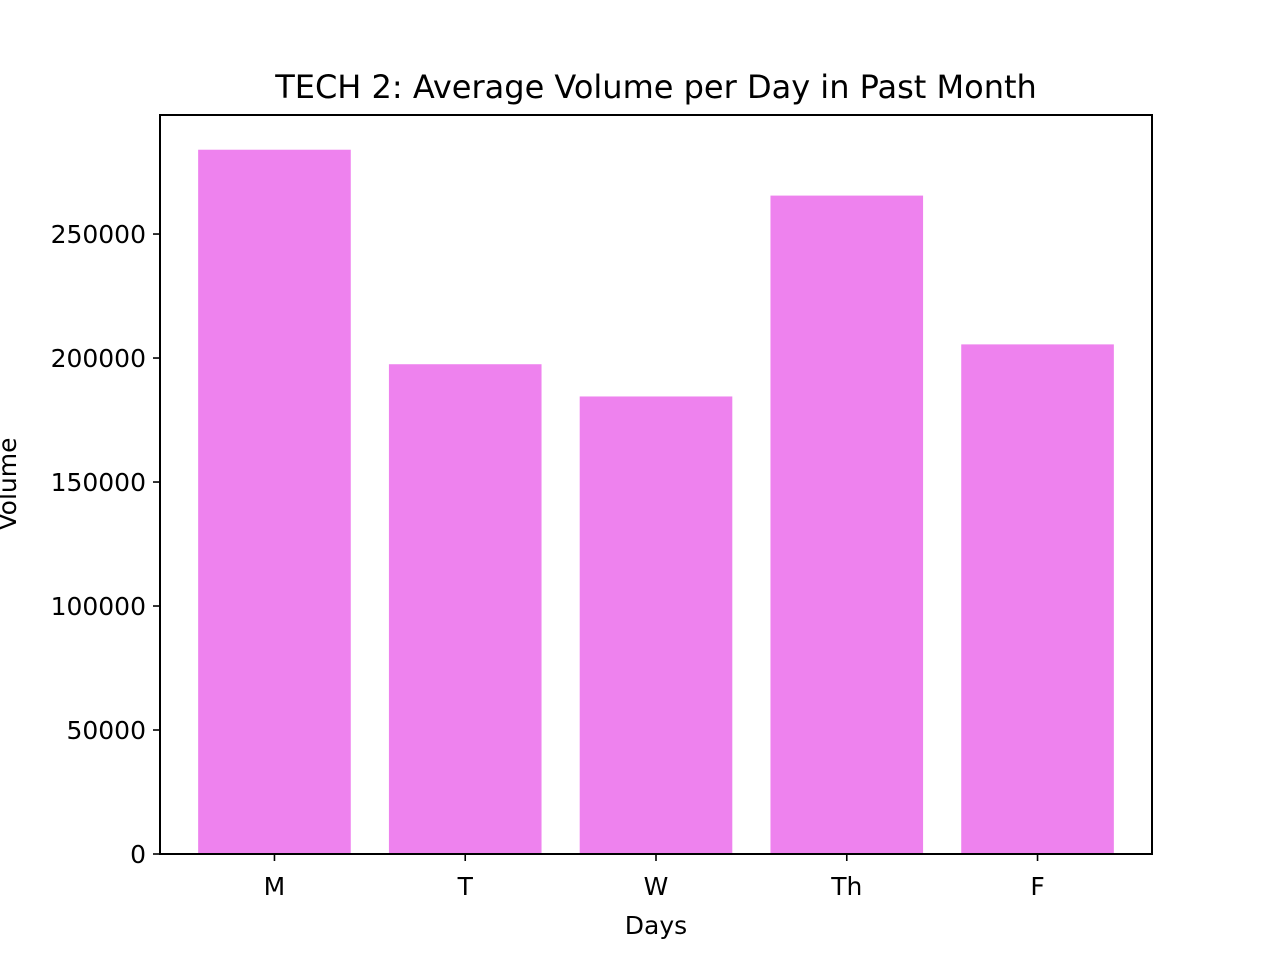  What do you see at coordinates (465, 609) in the screenshot?
I see `bar-t` at bounding box center [465, 609].